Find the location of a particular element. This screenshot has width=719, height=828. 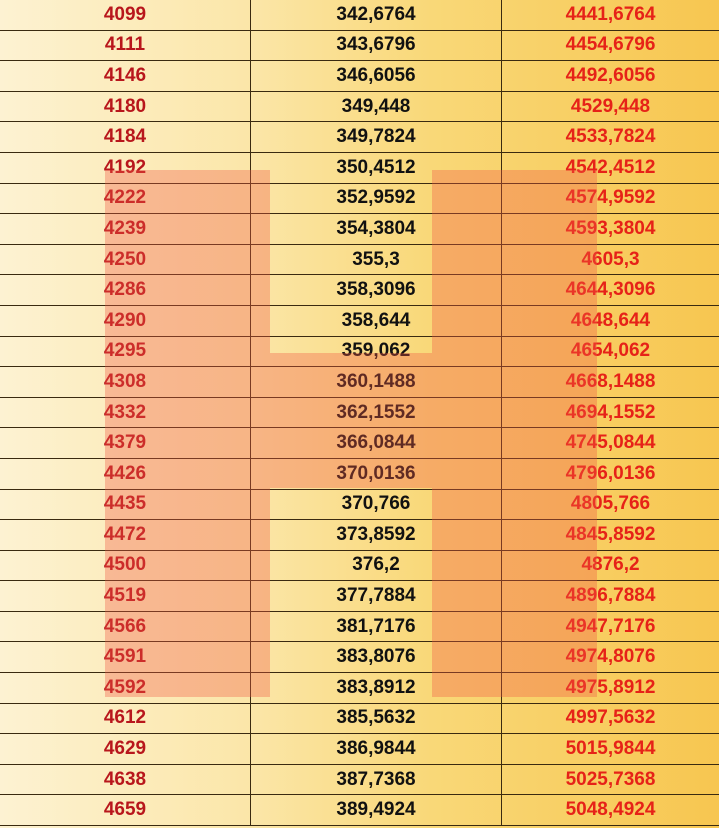

table-row: 4638 387,7368 5025,7368 is located at coordinates (359, 779).